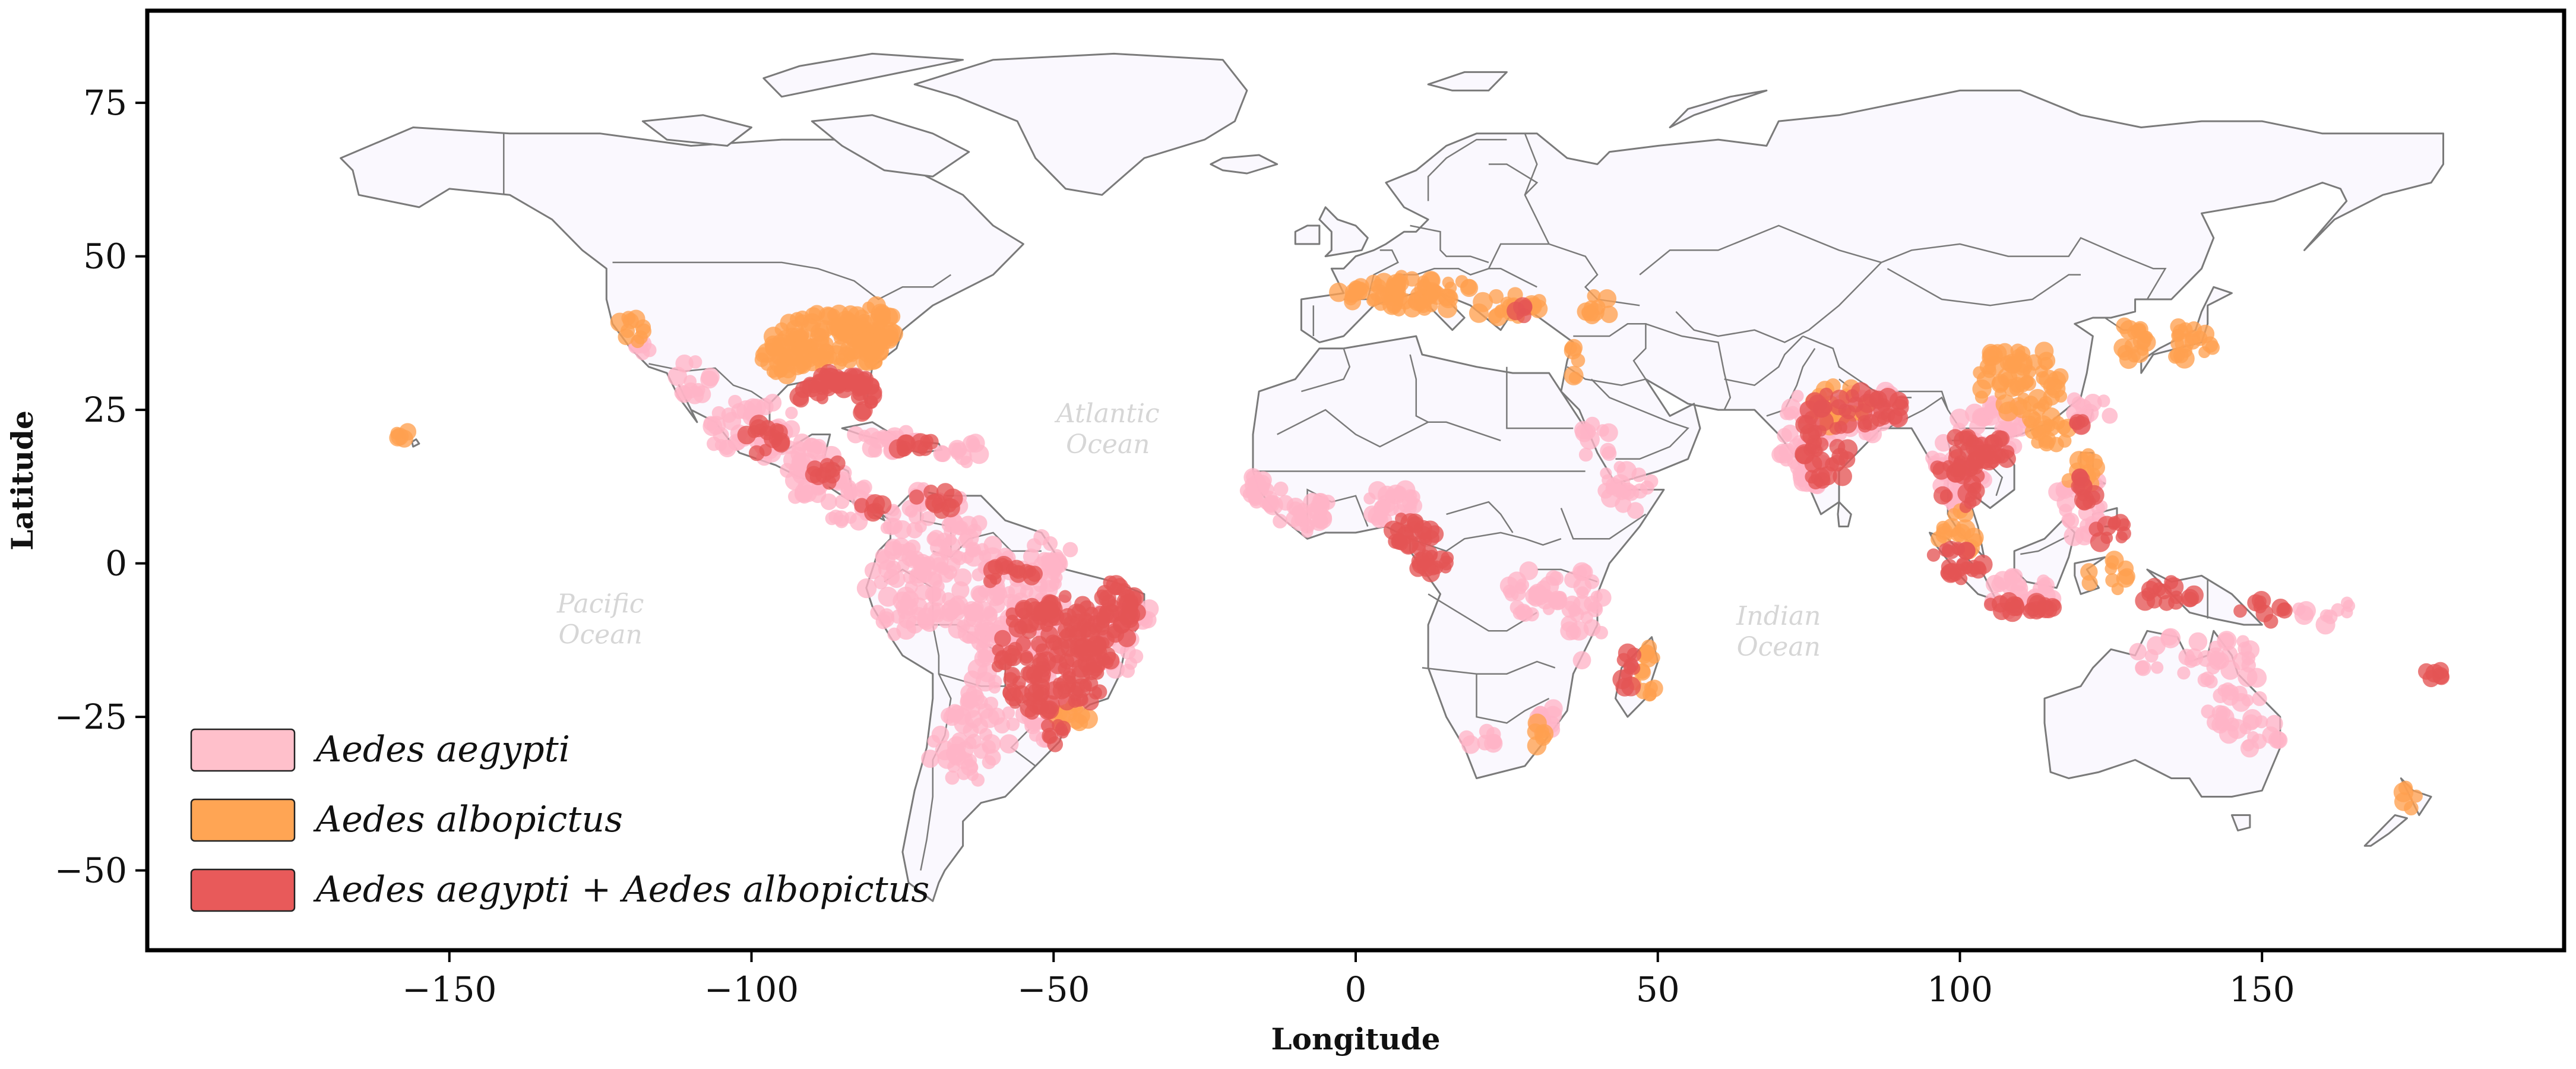 This screenshot has height=1069, width=2576. I want to click on landmass-ireland, so click(1307, 234).